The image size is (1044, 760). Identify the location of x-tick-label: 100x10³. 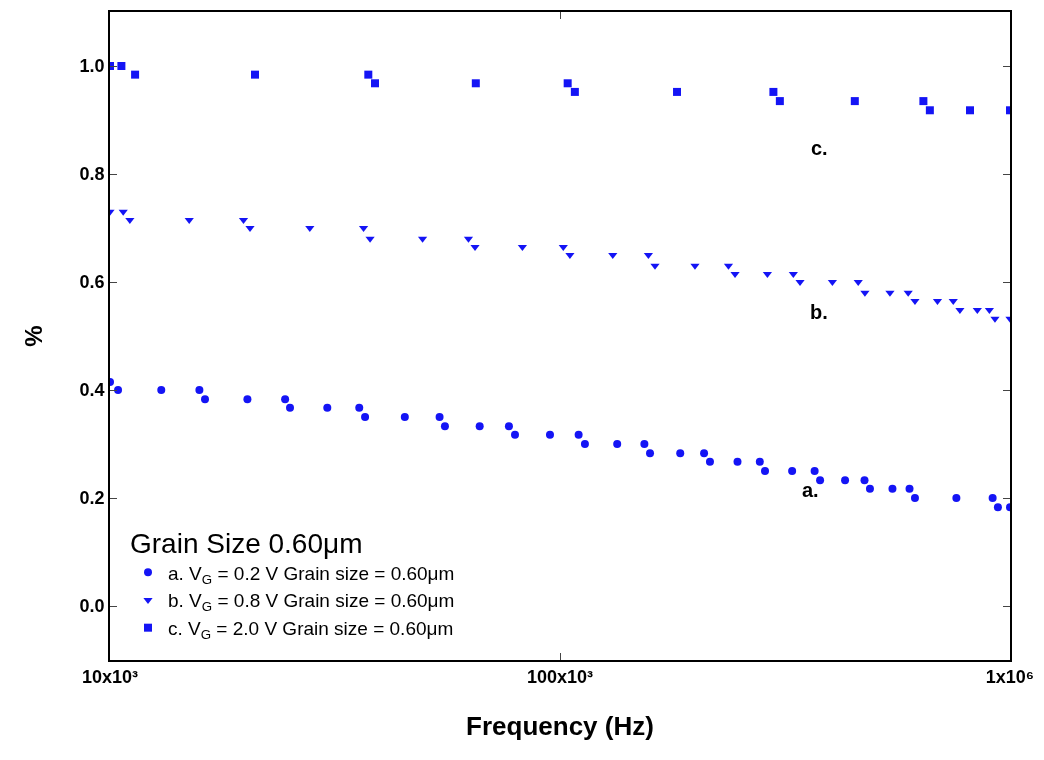
(560, 677).